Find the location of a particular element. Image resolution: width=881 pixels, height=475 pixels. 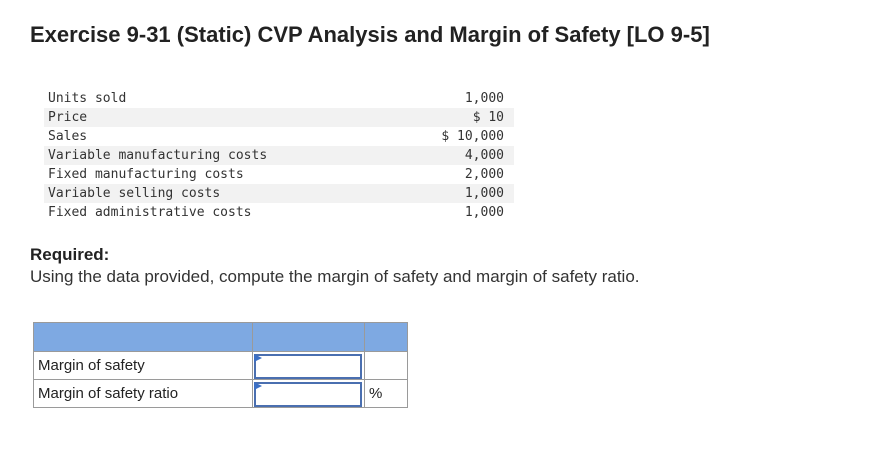

data-label: Price is located at coordinates (220, 117).